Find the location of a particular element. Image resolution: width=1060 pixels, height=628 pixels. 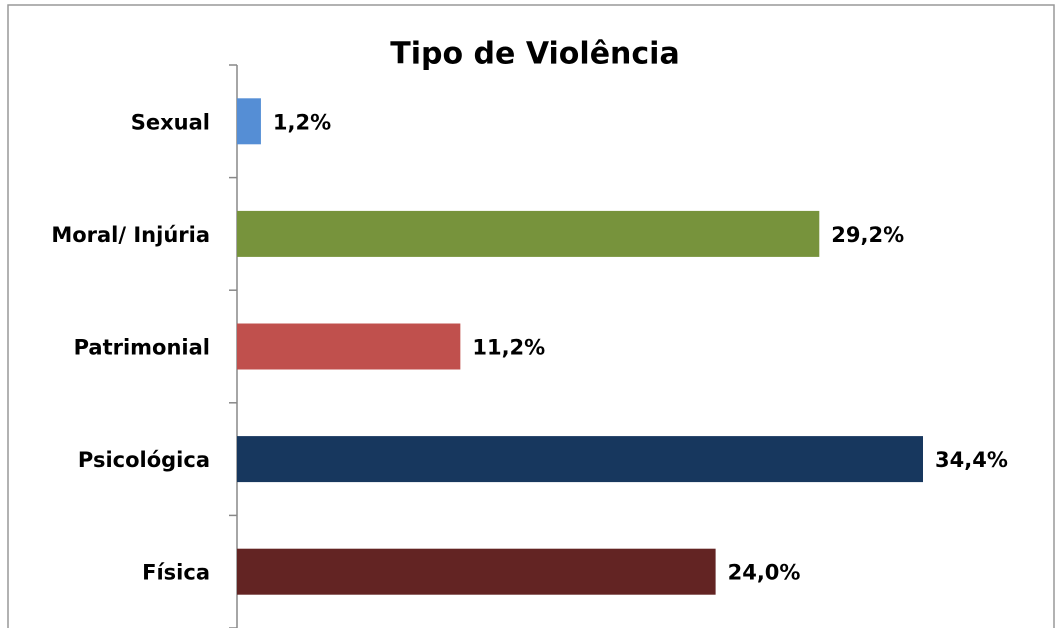

data-label: 11,2% is located at coordinates (508, 348).